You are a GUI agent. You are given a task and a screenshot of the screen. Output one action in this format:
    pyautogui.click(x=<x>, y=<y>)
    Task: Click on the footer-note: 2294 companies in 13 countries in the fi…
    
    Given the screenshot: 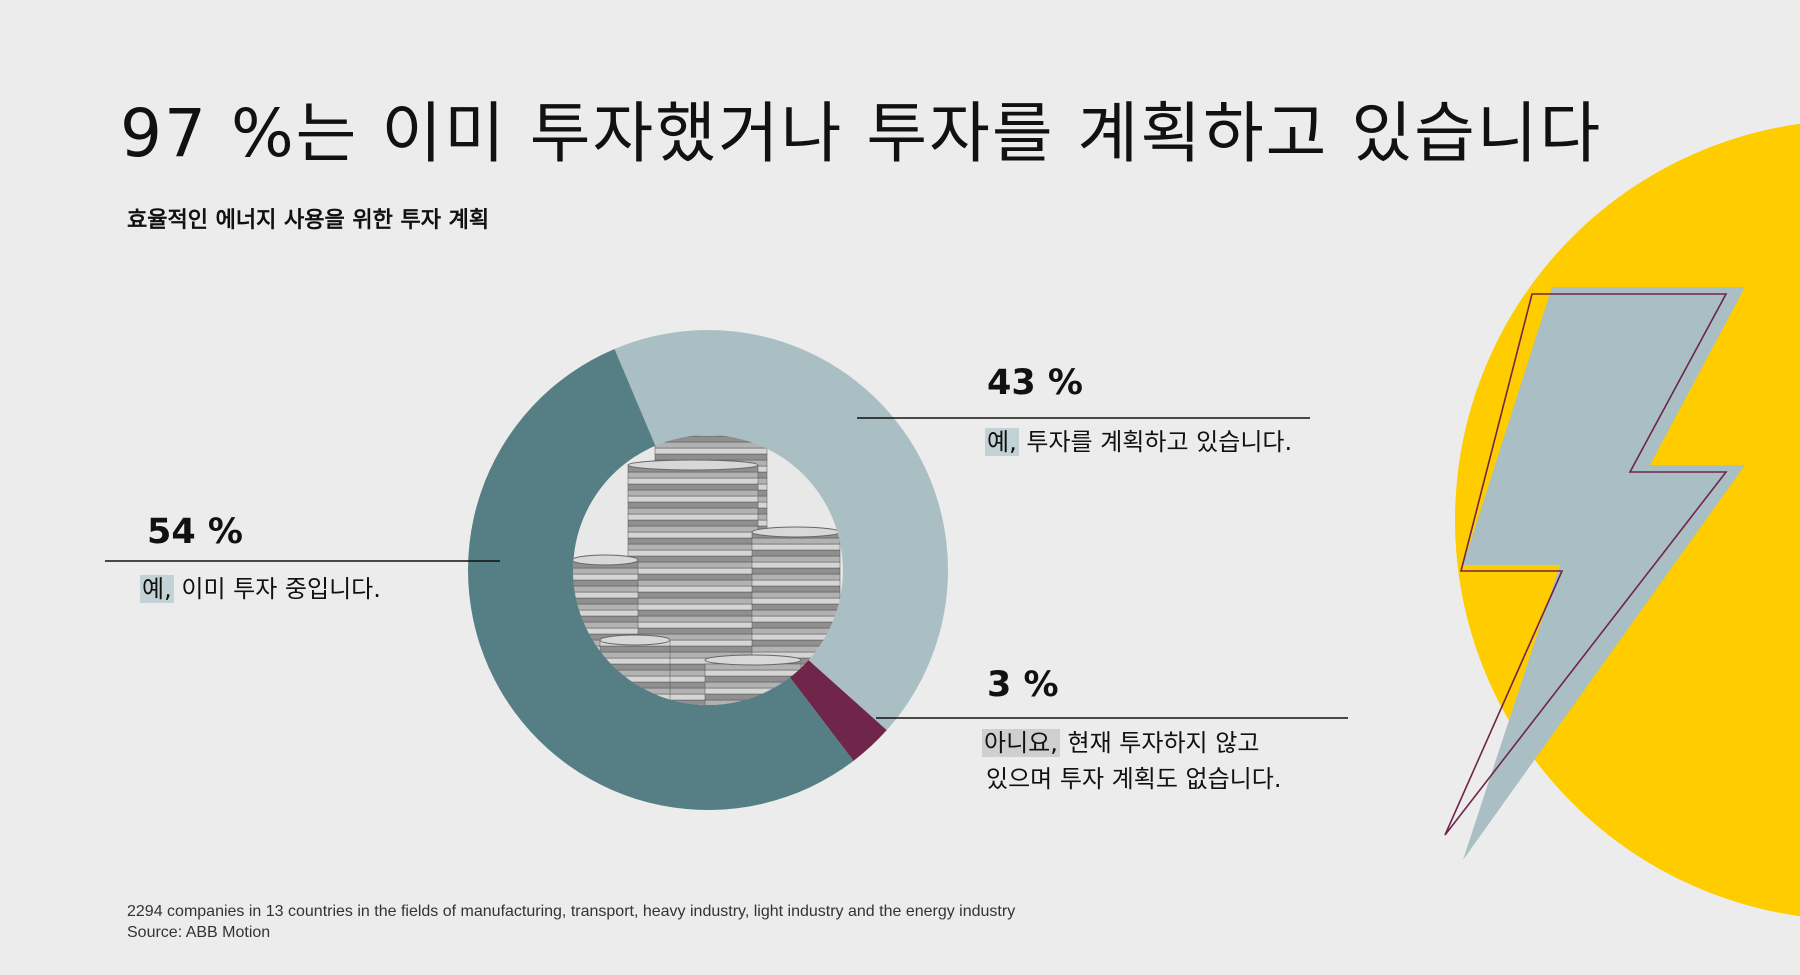 What is the action you would take?
    pyautogui.click(x=571, y=922)
    